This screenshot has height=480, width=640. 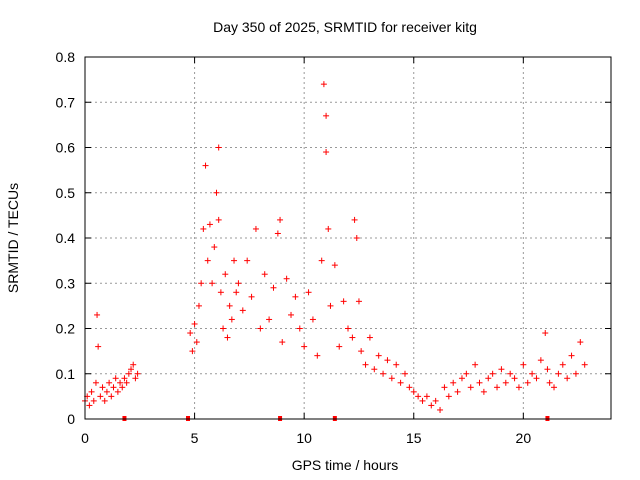 What do you see at coordinates (13, 238) in the screenshot?
I see `y-axis-label: SRMTID / TECUs` at bounding box center [13, 238].